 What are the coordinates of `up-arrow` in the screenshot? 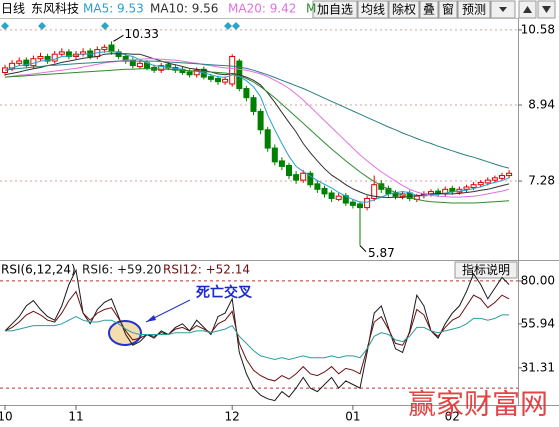 It's located at (527, 9).